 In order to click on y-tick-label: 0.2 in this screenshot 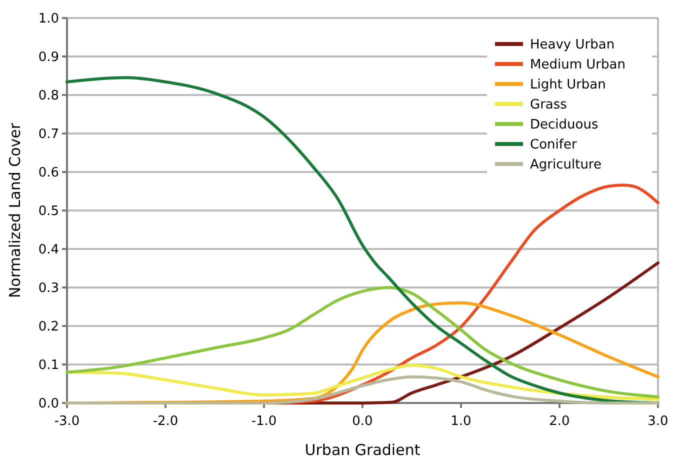, I will do `click(48, 327)`.